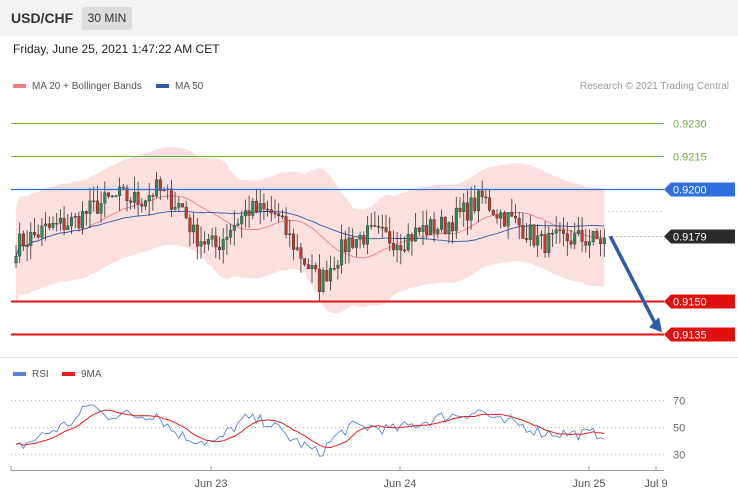 The image size is (738, 500). Describe the element at coordinates (77, 86) in the screenshot. I see `legend-ma20: MA 20 + Bollinger Bands` at that location.